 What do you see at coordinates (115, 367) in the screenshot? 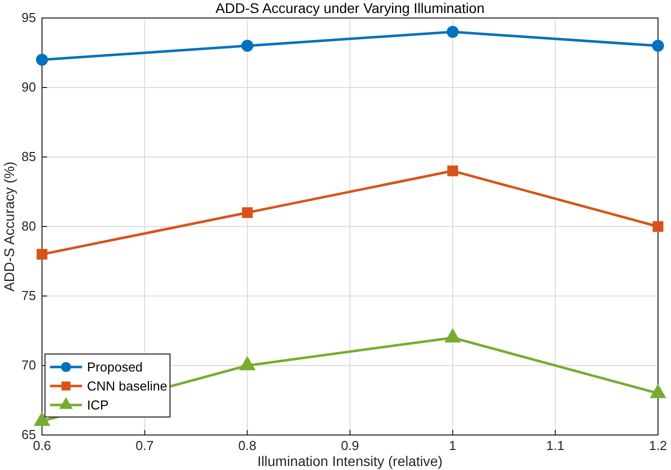
I see `legend-label: Proposed` at bounding box center [115, 367].